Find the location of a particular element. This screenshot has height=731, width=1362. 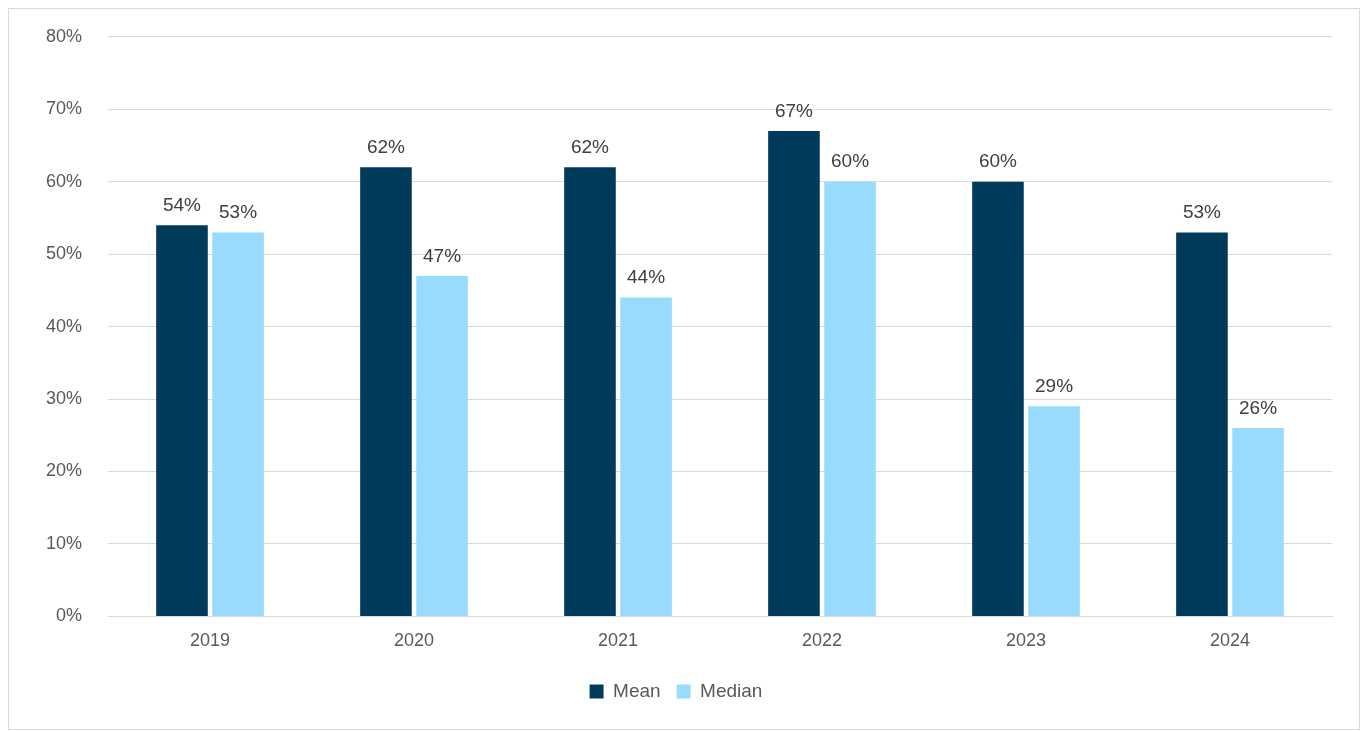

y-tick-label: 20% is located at coordinates (64, 470).